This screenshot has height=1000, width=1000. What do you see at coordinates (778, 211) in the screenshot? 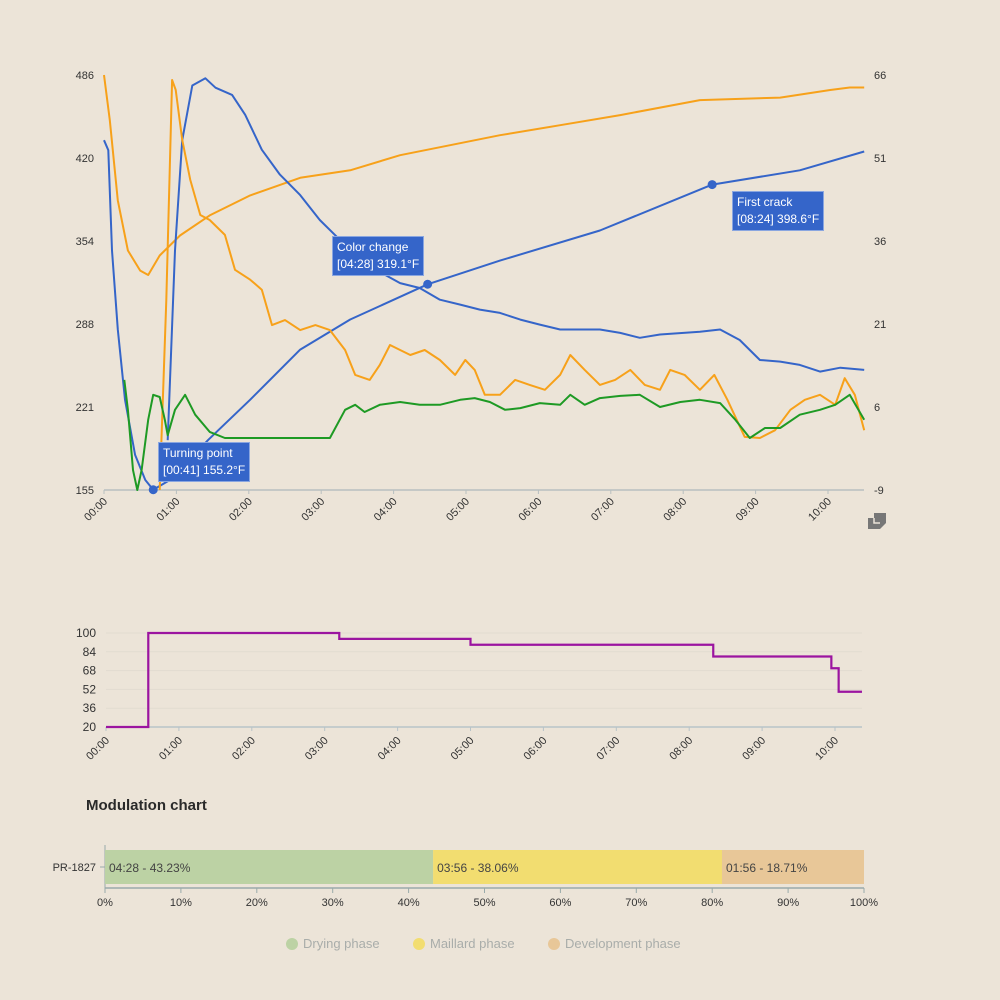
I see `annotation-first-crack: First crack [08:24] 398.6°F` at bounding box center [778, 211].